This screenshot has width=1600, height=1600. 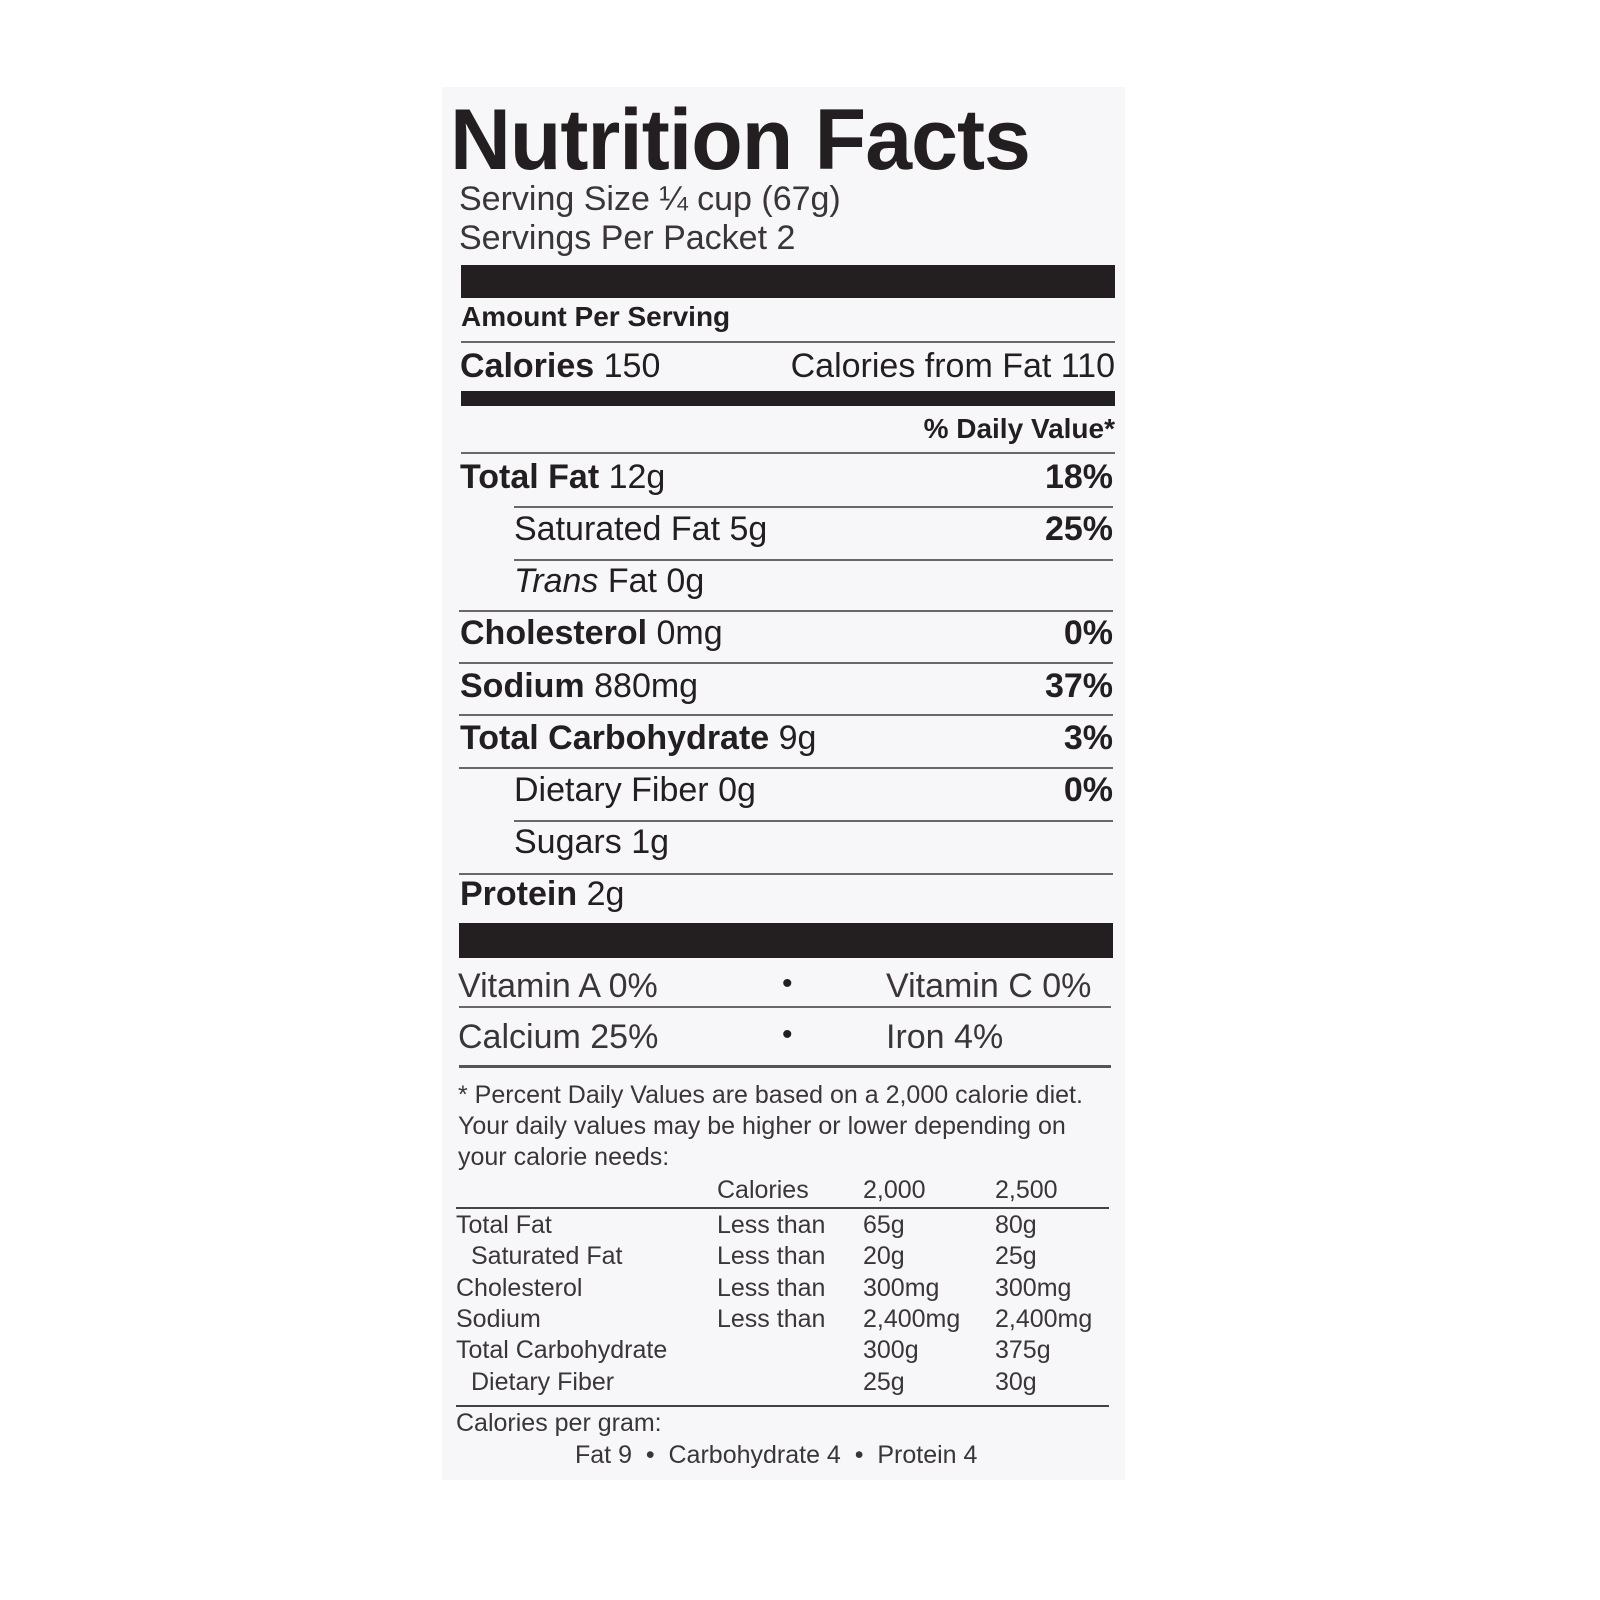 What do you see at coordinates (813, 581) in the screenshot?
I see `nutrient-row-trans-fat: Trans Fat 0g` at bounding box center [813, 581].